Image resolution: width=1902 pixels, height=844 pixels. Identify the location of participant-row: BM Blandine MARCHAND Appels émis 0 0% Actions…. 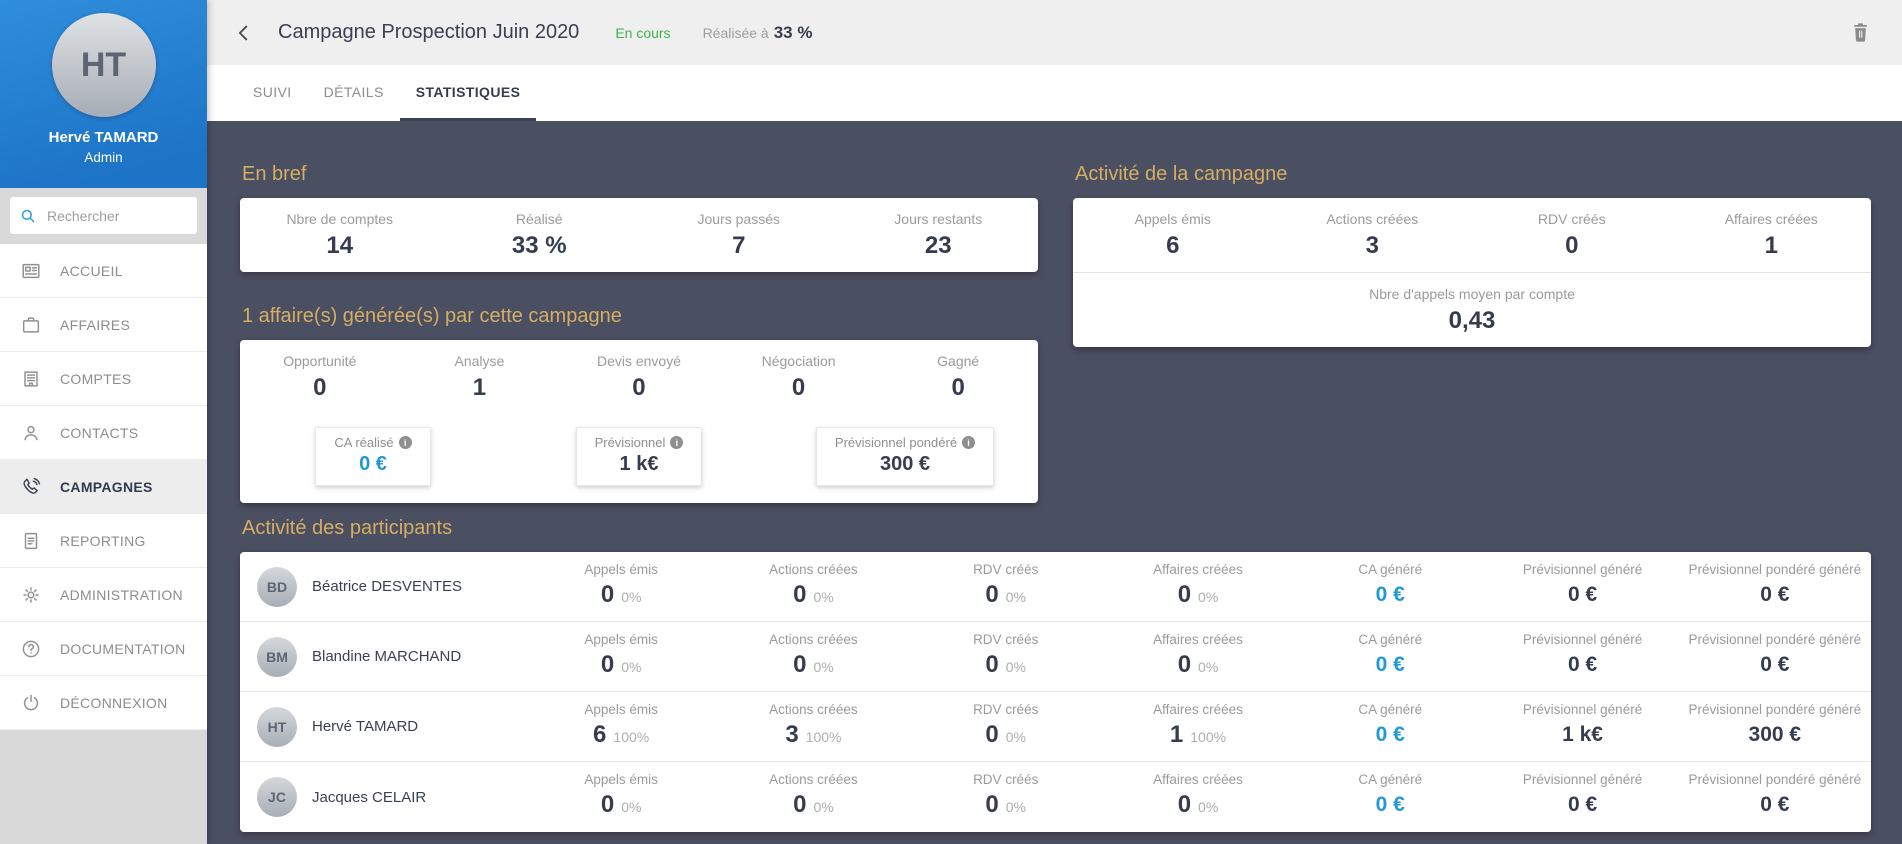
(1055, 657).